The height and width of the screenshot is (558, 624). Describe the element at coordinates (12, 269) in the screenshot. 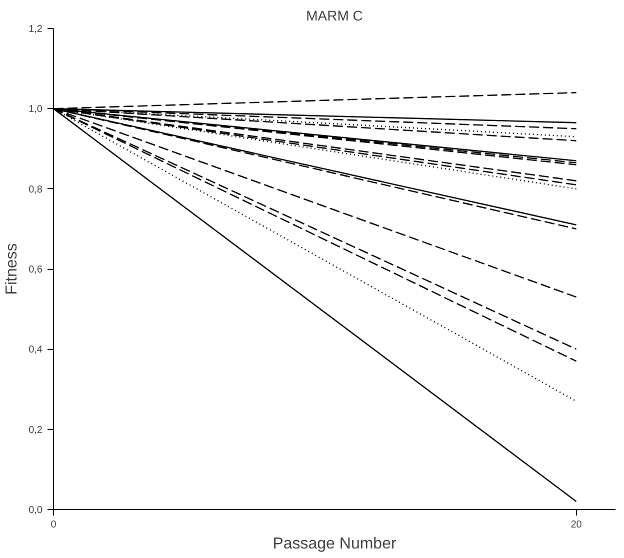

I see `y-axis-title: Fitness` at that location.